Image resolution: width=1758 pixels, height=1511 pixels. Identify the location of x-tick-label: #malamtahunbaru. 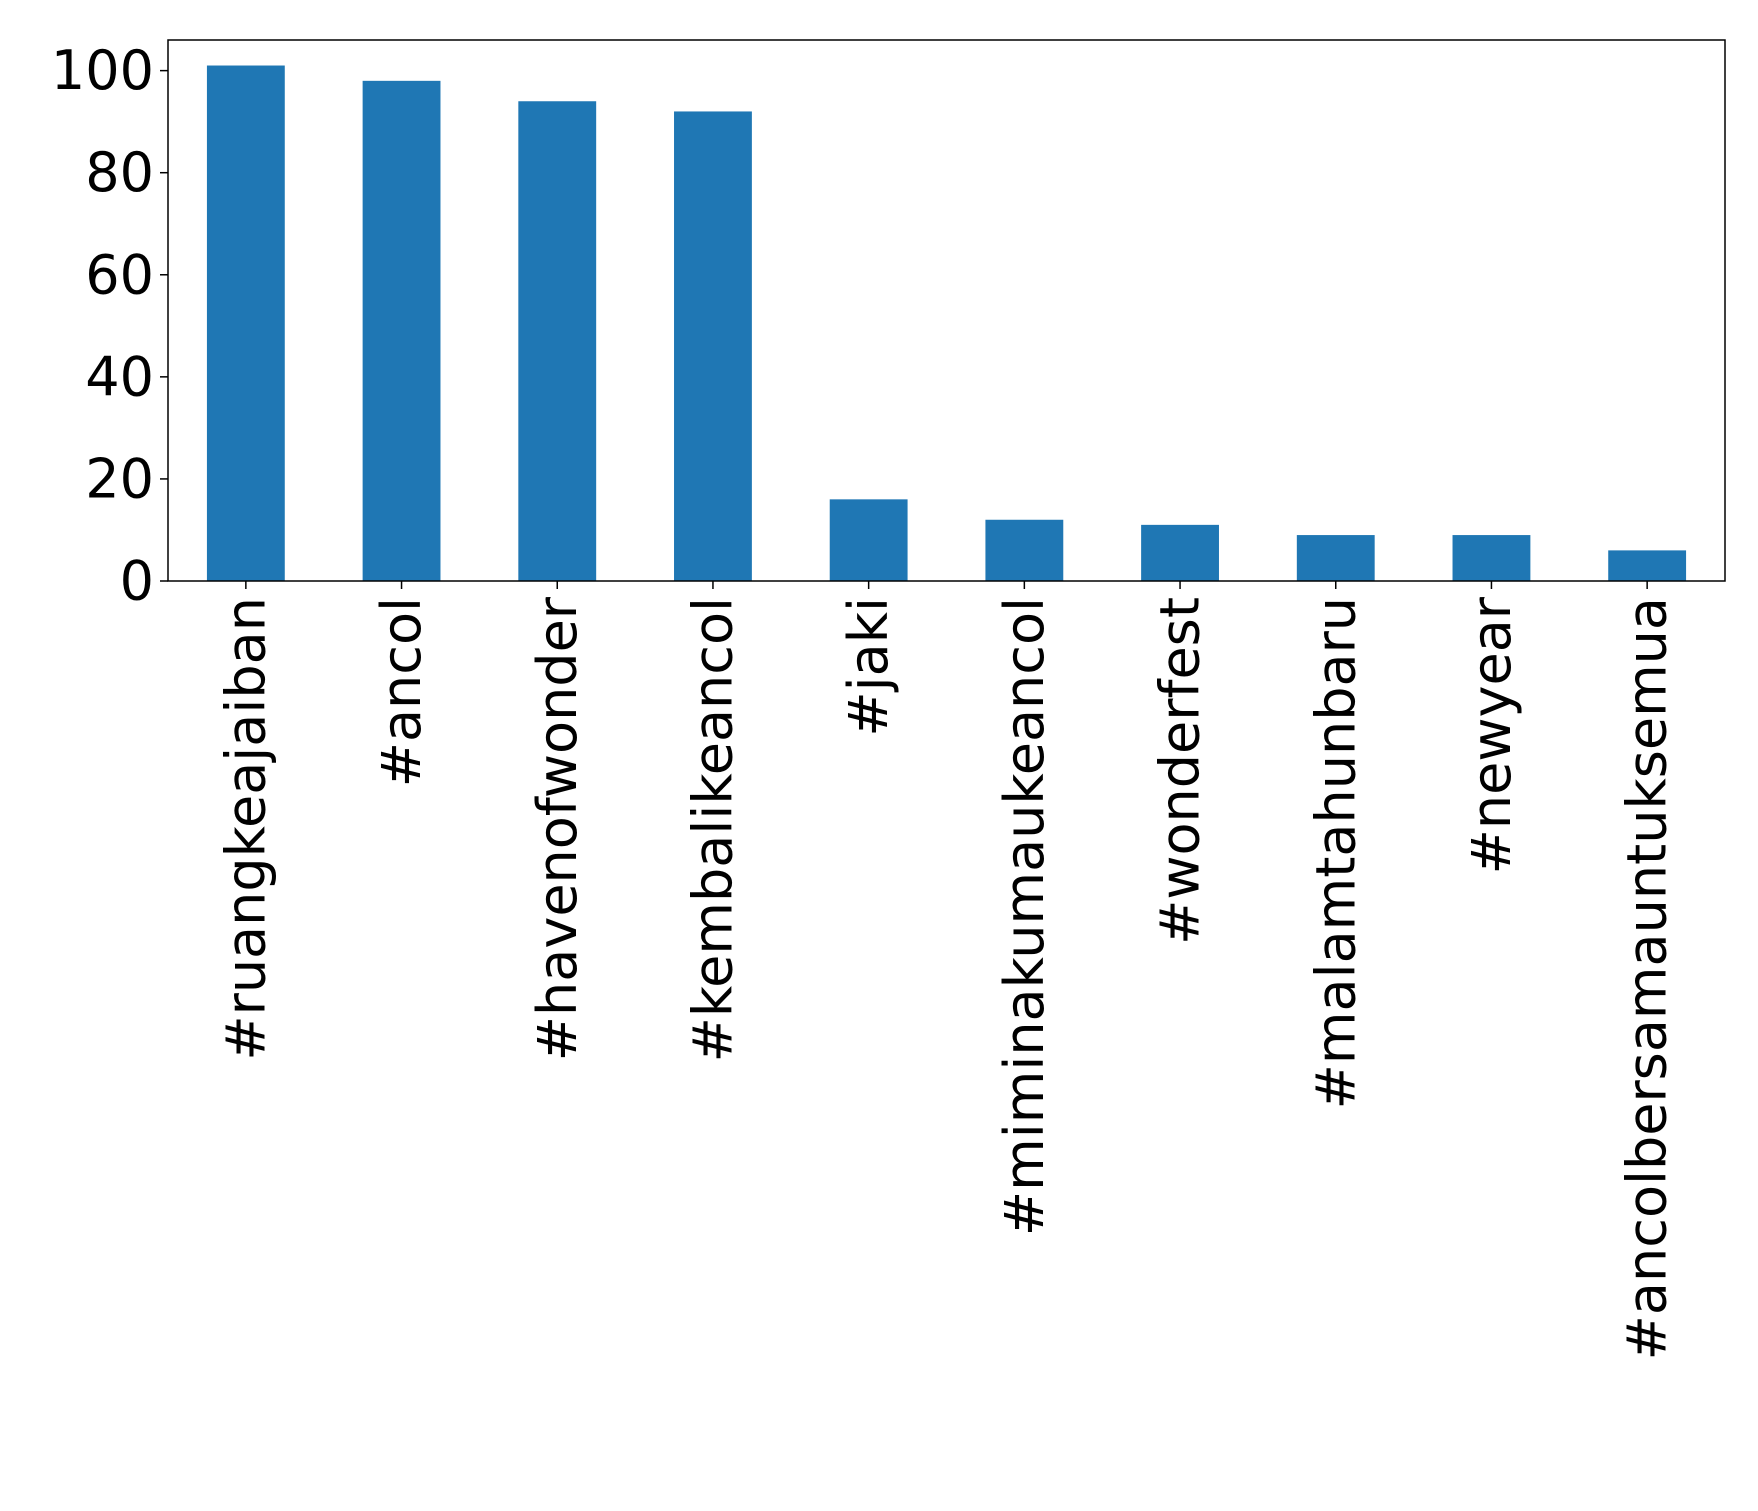
(1335, 853).